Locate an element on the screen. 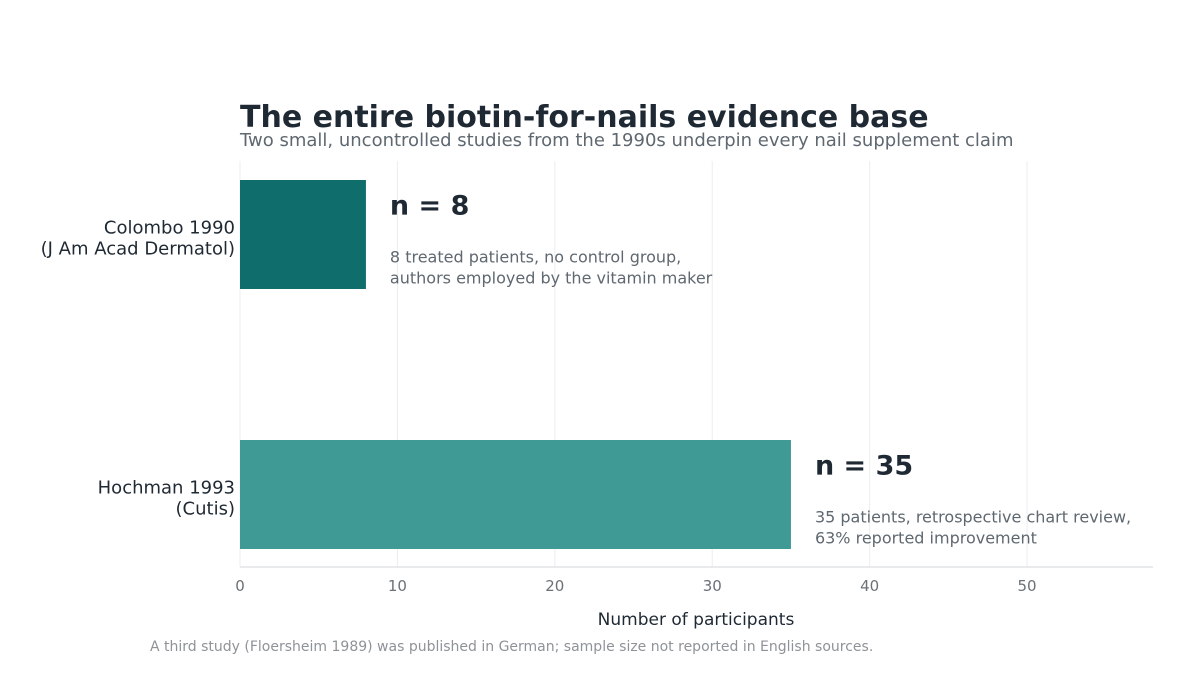 The height and width of the screenshot is (675, 1200). value-label-2: n = 35 is located at coordinates (864, 466).